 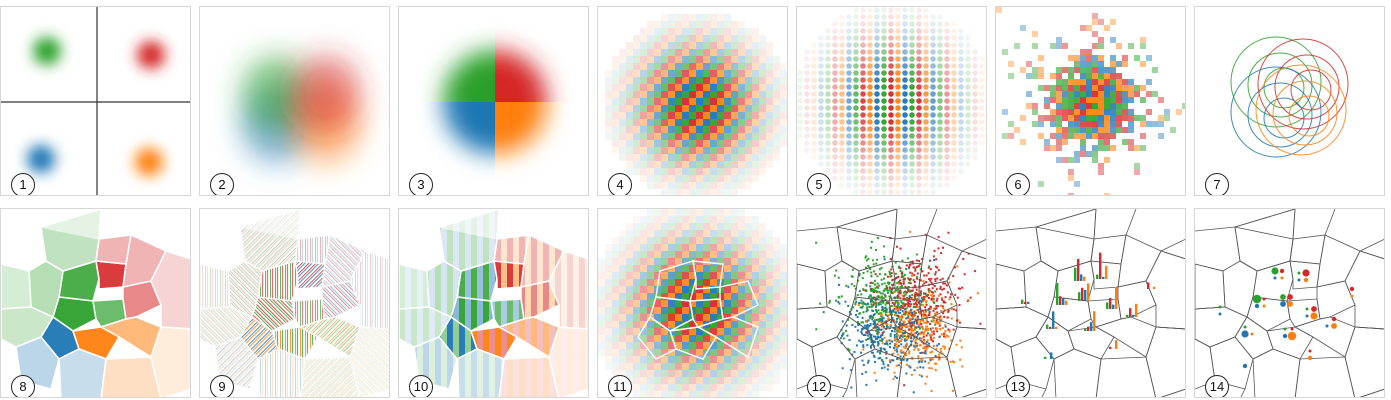 What do you see at coordinates (620, 386) in the screenshot?
I see `panel-number-badge: 11` at bounding box center [620, 386].